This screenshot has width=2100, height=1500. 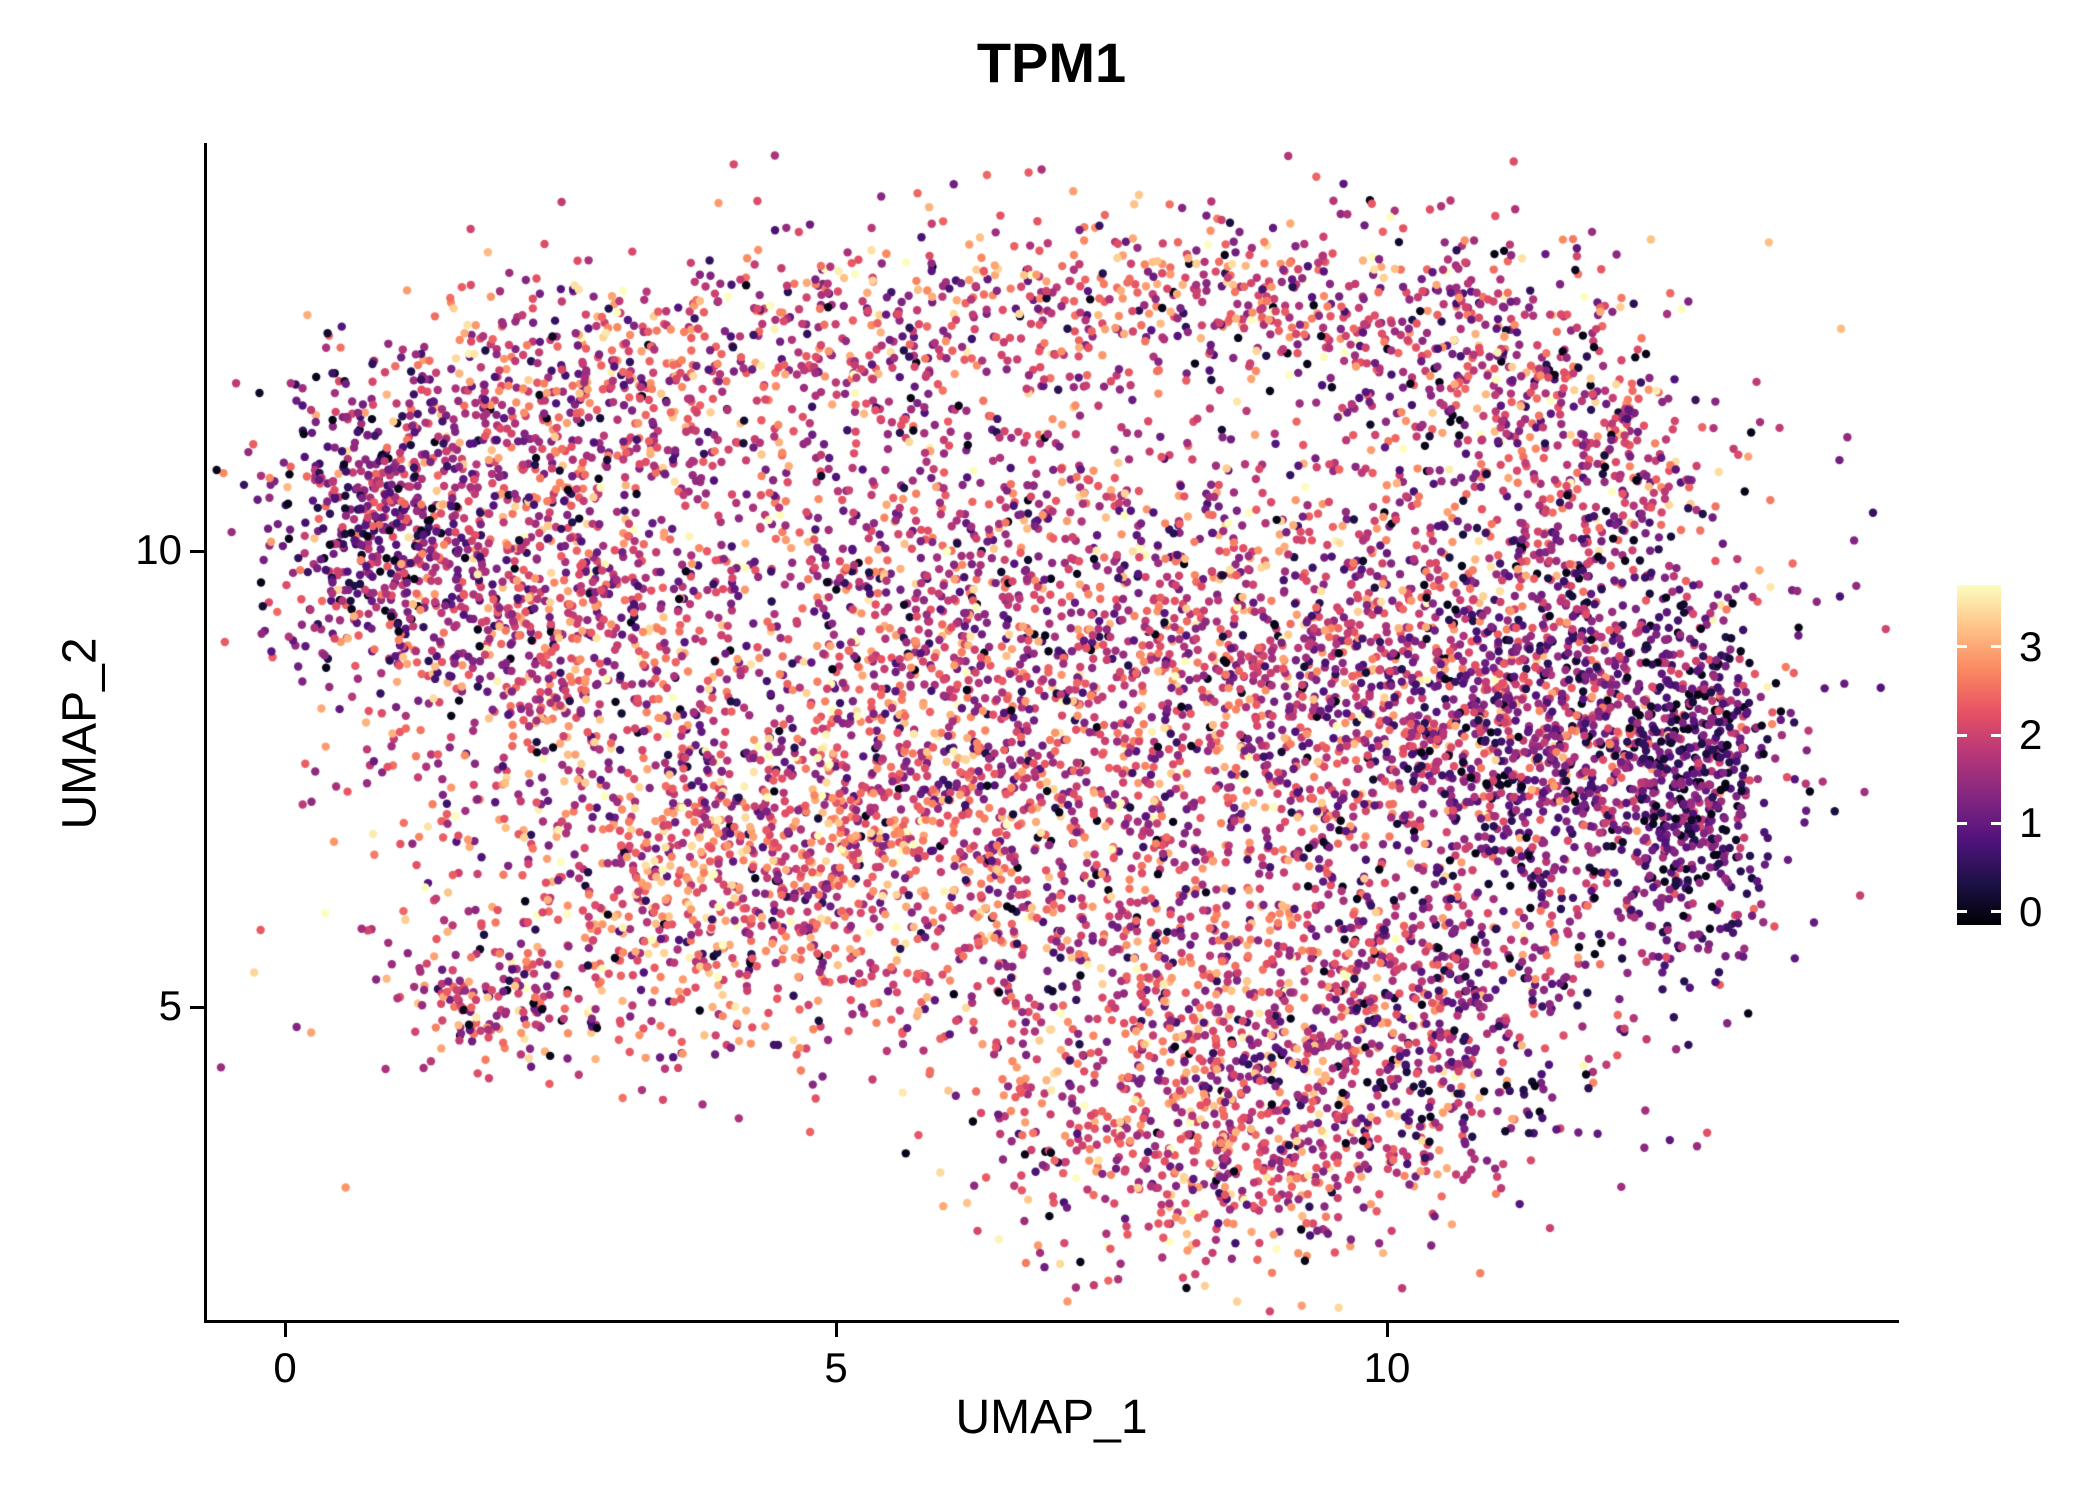 I want to click on x-axis-label: UMAP_1, so click(x=1051, y=1417).